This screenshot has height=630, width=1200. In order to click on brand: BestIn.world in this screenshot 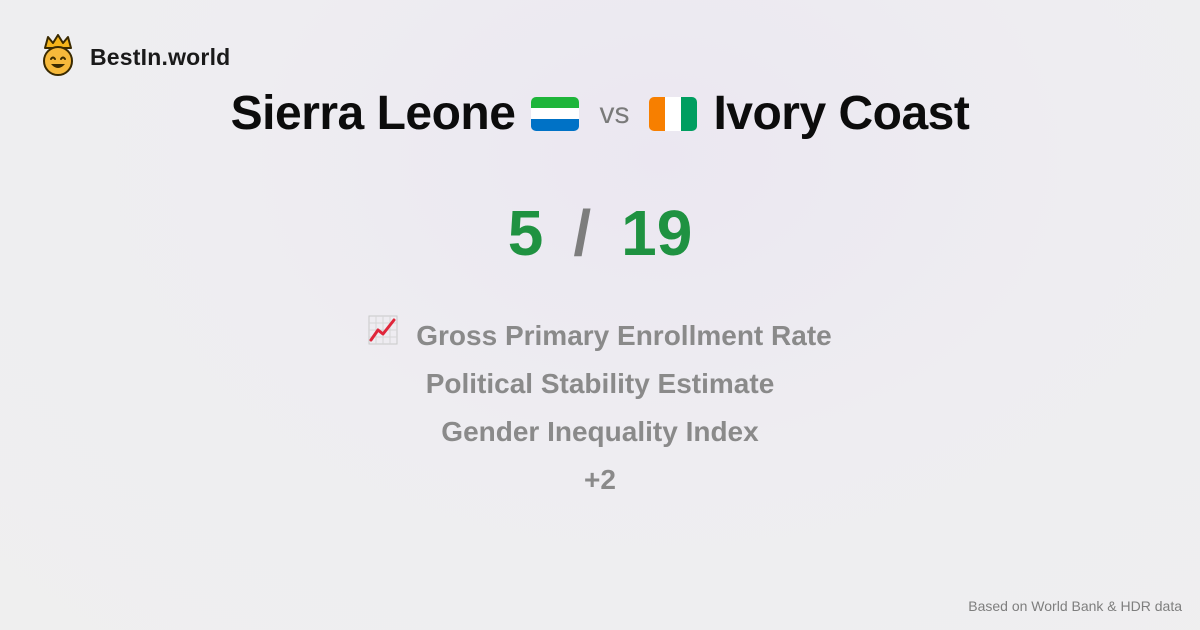, I will do `click(134, 57)`.